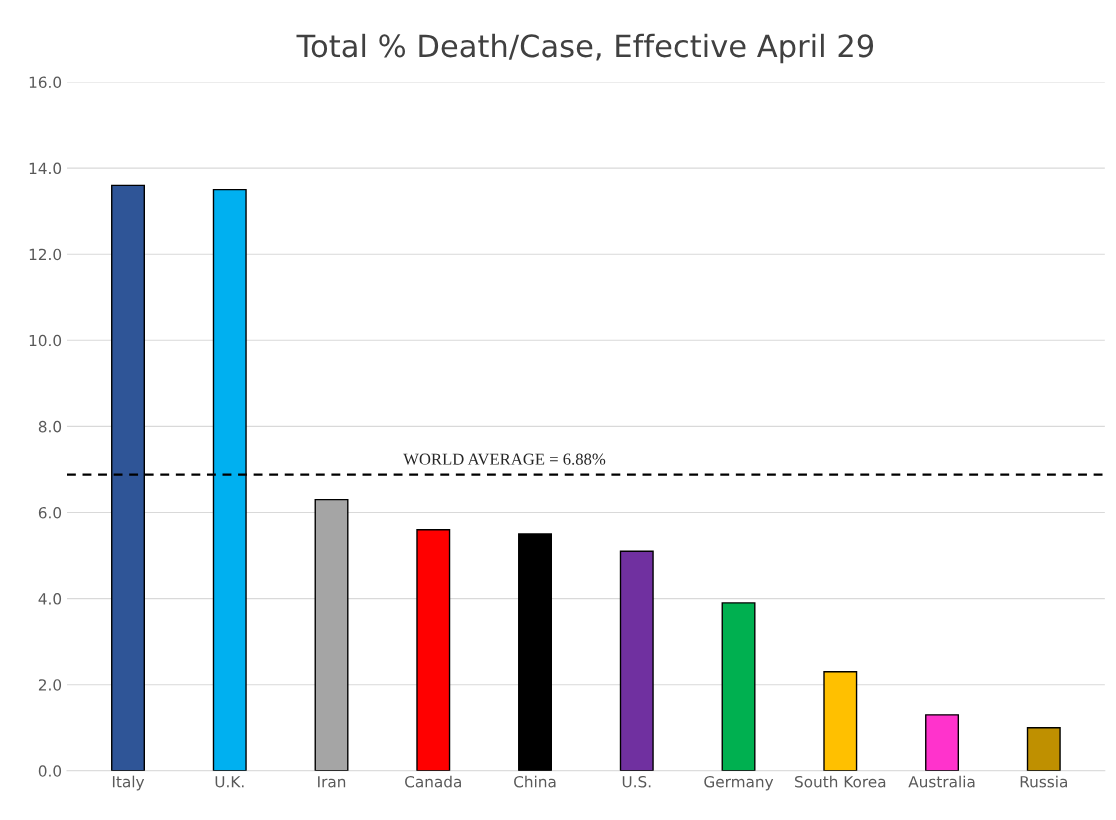 The height and width of the screenshot is (820, 1116). Describe the element at coordinates (1043, 781) in the screenshot. I see `x-tick-label: Russia` at that location.